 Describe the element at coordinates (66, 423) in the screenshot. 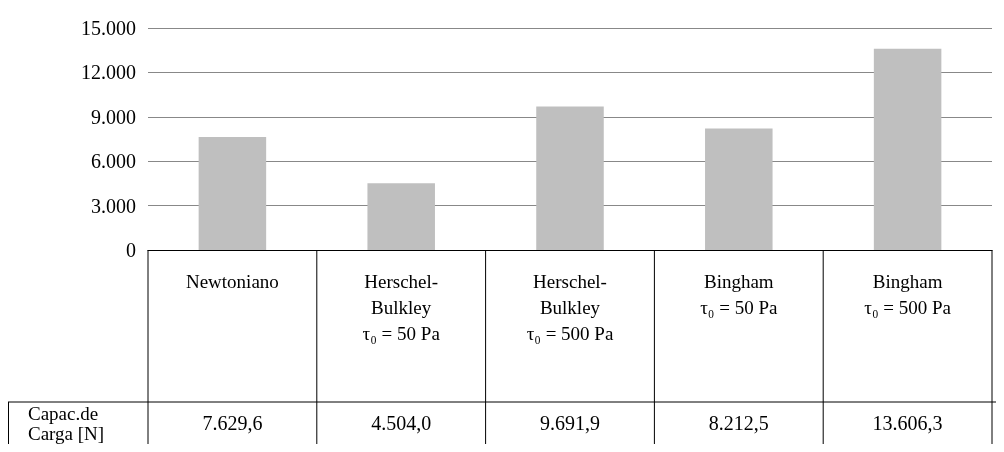

I see `text: Capac.de Carga [N]` at that location.